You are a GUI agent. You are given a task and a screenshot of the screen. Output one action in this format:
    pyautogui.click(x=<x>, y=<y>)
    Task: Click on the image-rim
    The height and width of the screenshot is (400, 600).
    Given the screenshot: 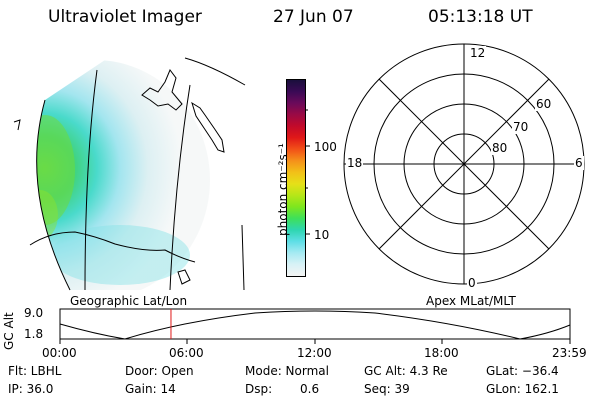 What is the action you would take?
    pyautogui.click(x=53, y=195)
    